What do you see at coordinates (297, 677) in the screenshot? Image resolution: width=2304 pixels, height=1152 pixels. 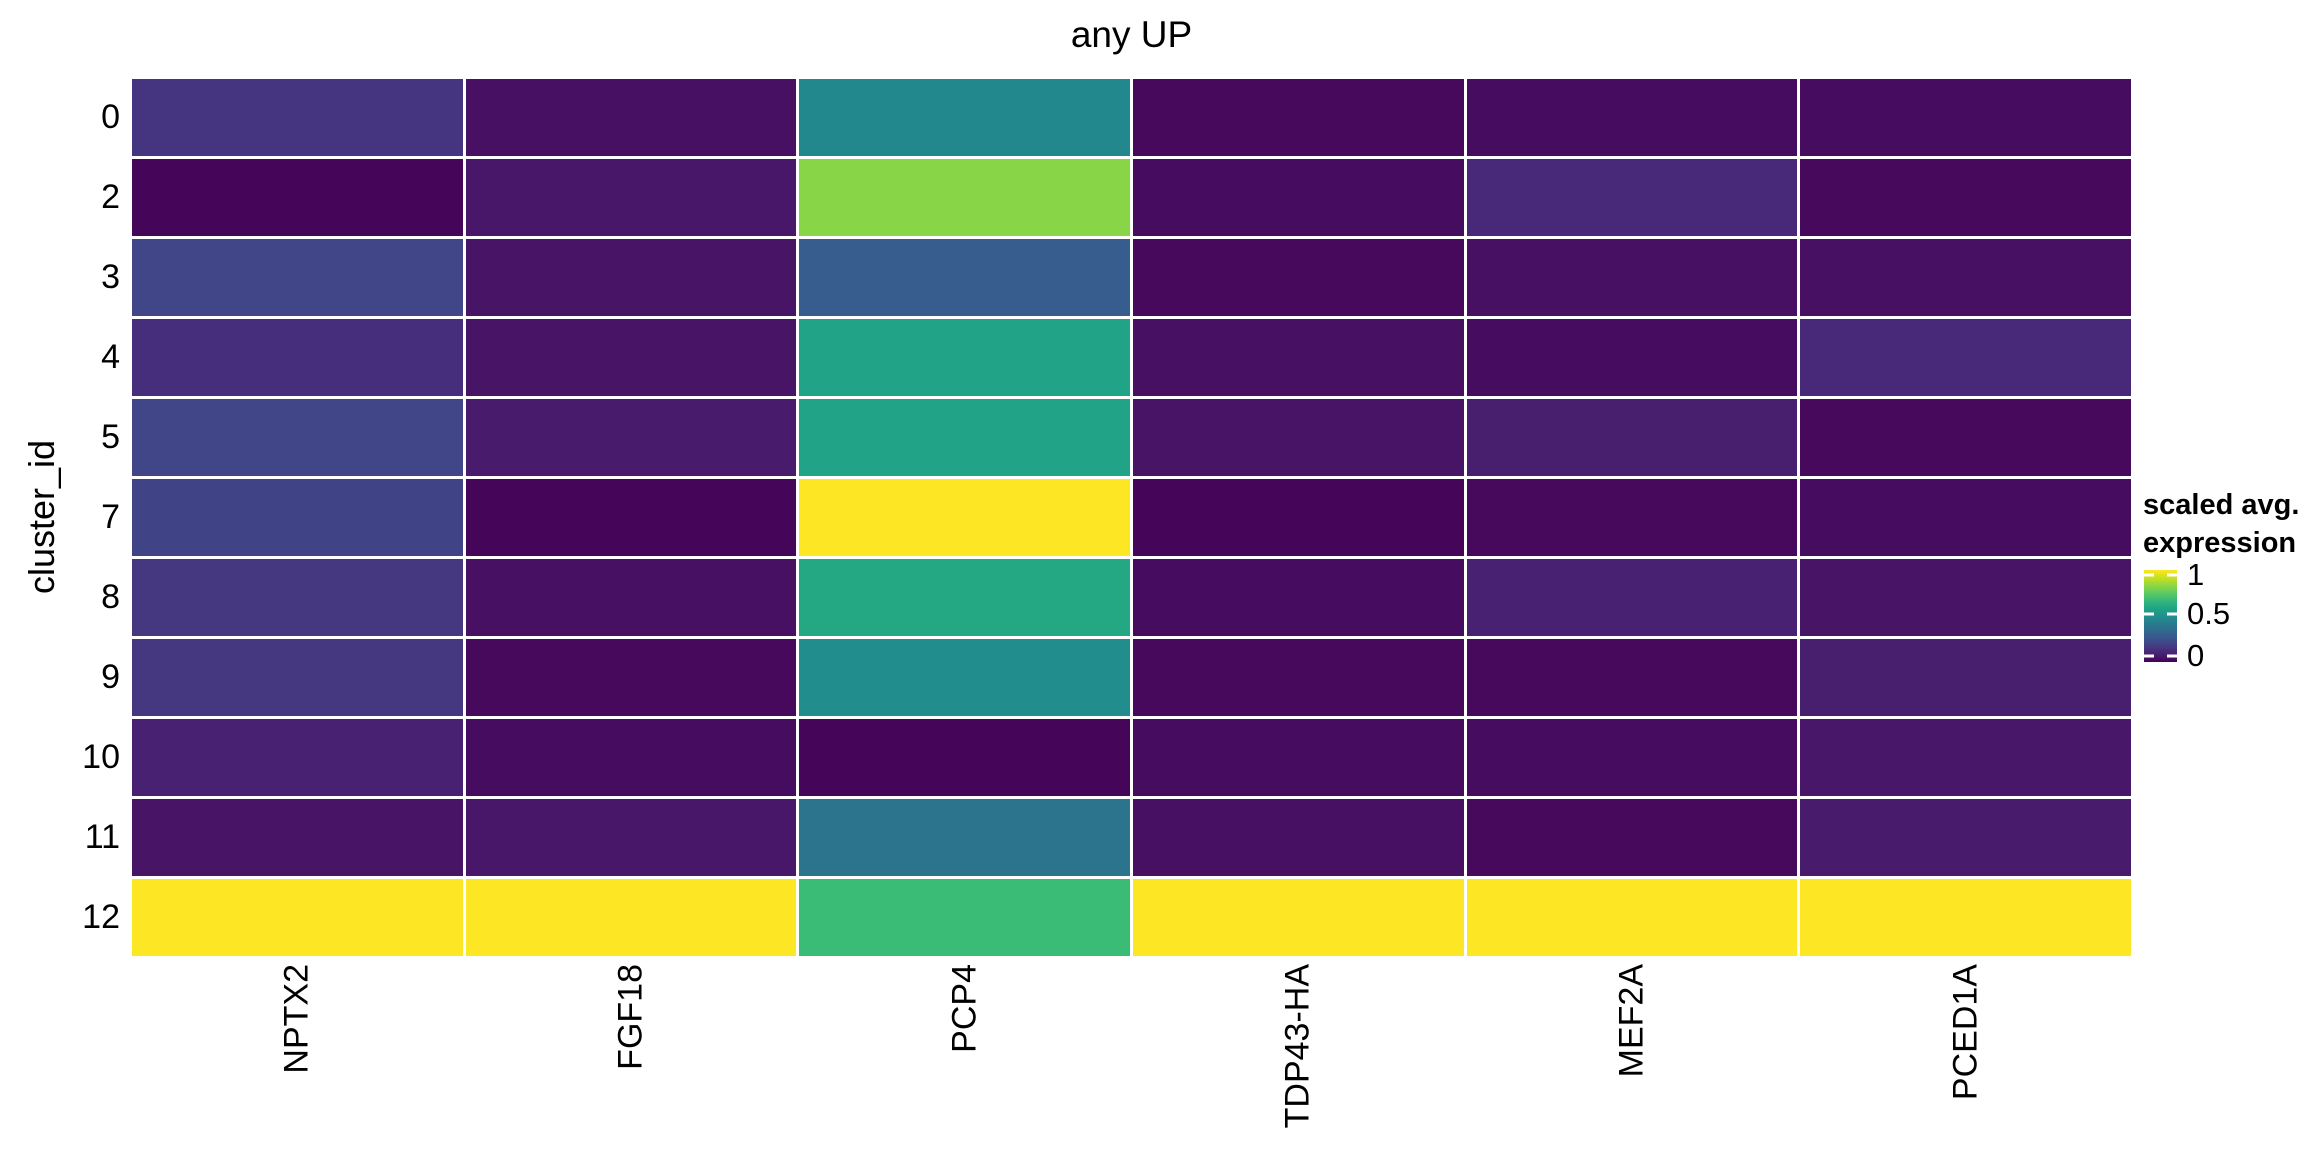 I see `heatmap-cell-9-NPTX2` at bounding box center [297, 677].